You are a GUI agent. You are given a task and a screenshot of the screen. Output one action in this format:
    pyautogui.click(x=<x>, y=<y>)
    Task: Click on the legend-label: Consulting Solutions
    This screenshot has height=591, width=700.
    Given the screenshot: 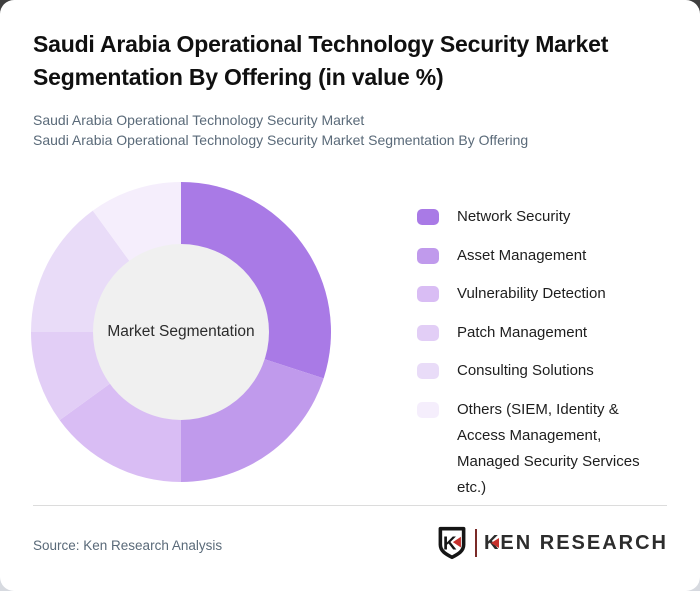 What is the action you would take?
    pyautogui.click(x=525, y=370)
    